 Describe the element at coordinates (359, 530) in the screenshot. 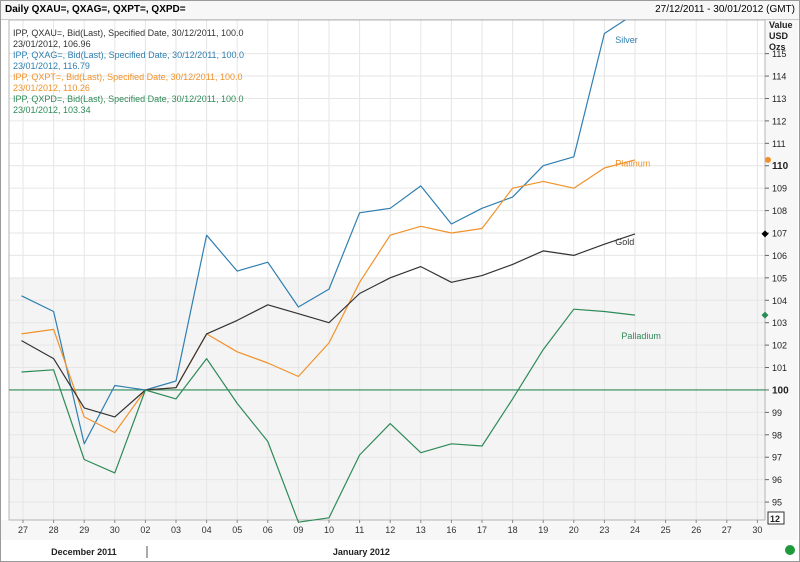

I see `x-tick-label: 11` at that location.